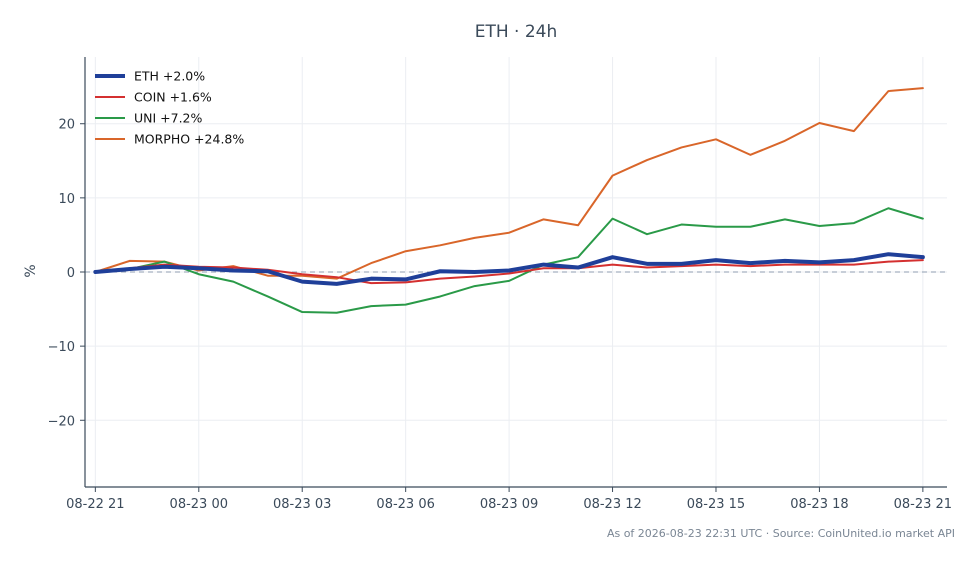  What do you see at coordinates (189, 139) in the screenshot?
I see `legend-label-3: MORPHO +24.8%` at bounding box center [189, 139].